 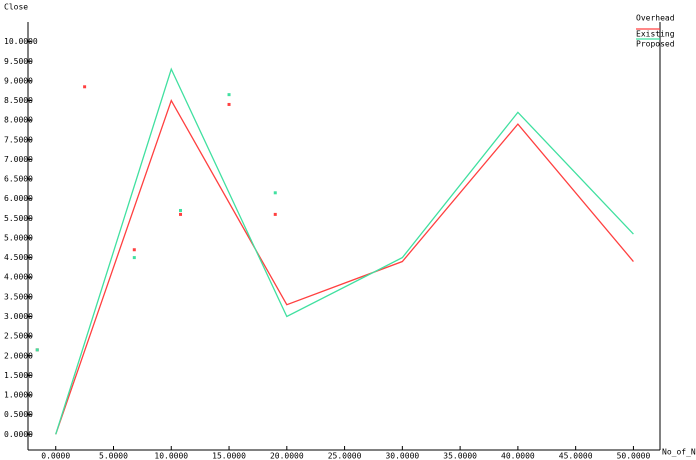 What do you see at coordinates (113, 456) in the screenshot?
I see `x-tick-label: 5.0000` at bounding box center [113, 456].